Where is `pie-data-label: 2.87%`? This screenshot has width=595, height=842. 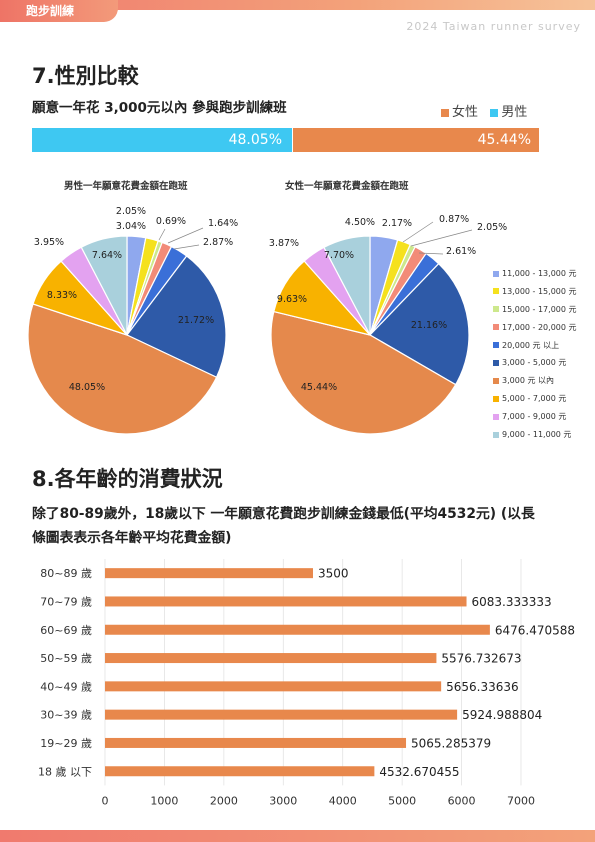 pie-data-label: 2.87% is located at coordinates (218, 242).